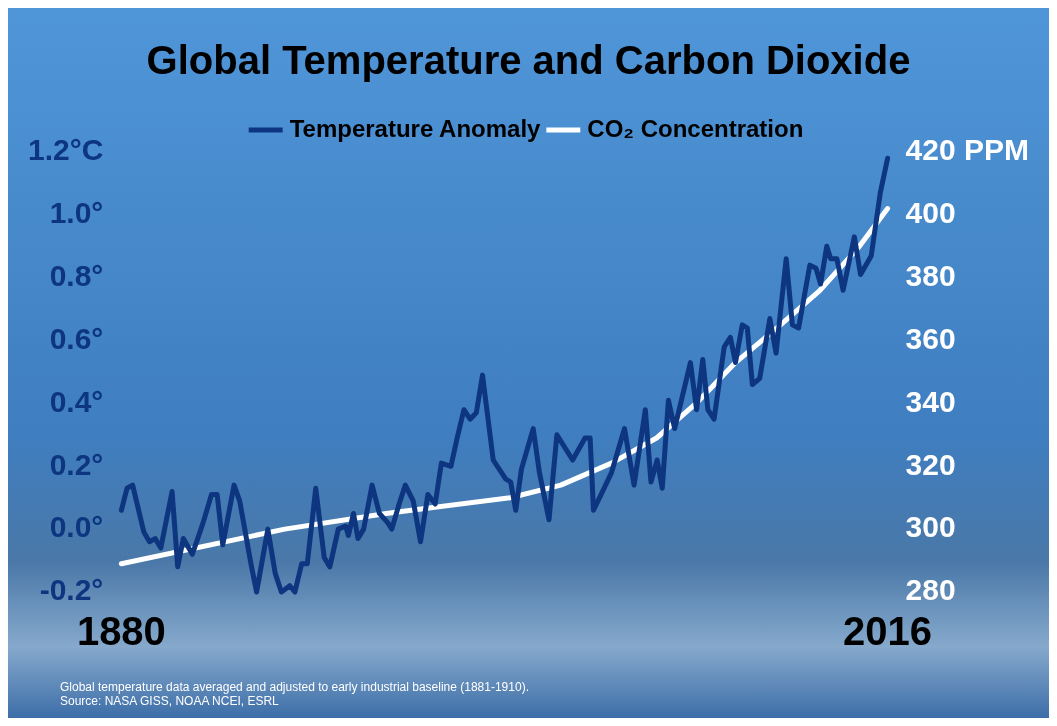  I want to click on text: Global temperature data averaged and adjusted to early industrial baseline (1881-1910)., so click(294, 687).